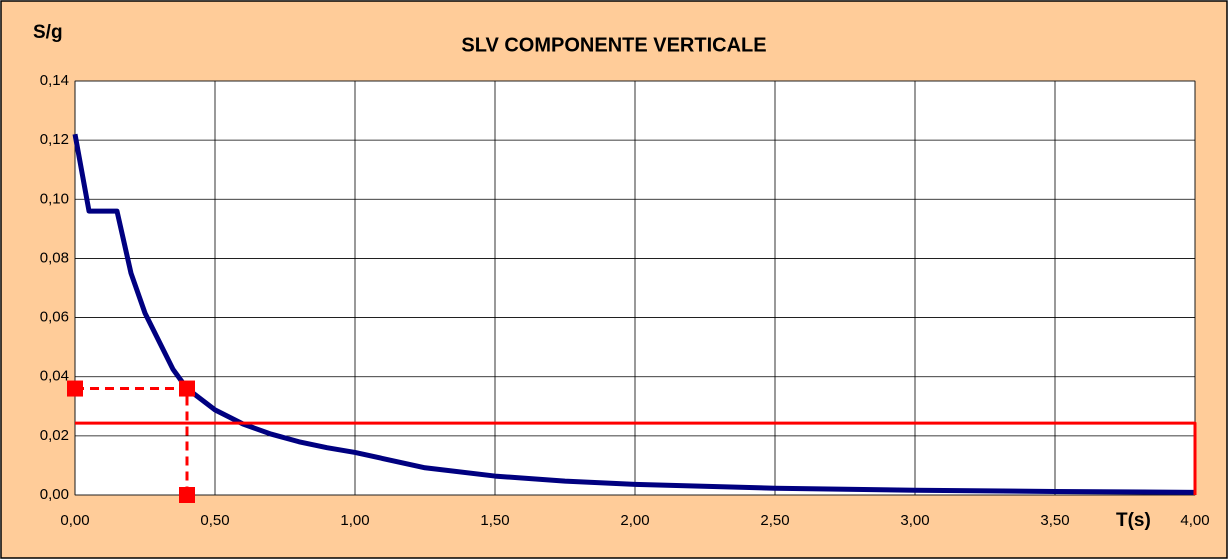 The width and height of the screenshot is (1228, 559). What do you see at coordinates (1133, 520) in the screenshot?
I see `x-axis-label: T(s)` at bounding box center [1133, 520].